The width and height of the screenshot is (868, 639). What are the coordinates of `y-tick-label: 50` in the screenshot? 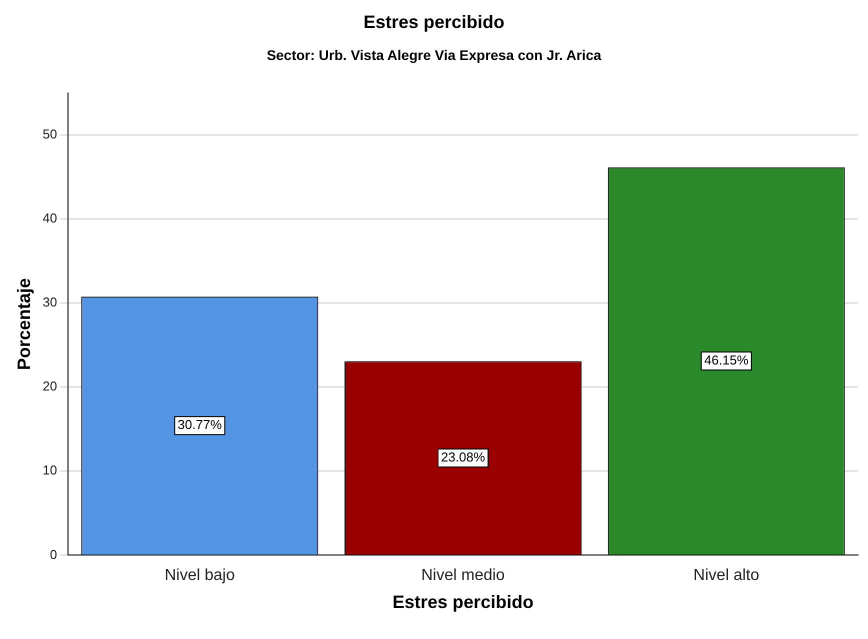 It's located at (50, 134).